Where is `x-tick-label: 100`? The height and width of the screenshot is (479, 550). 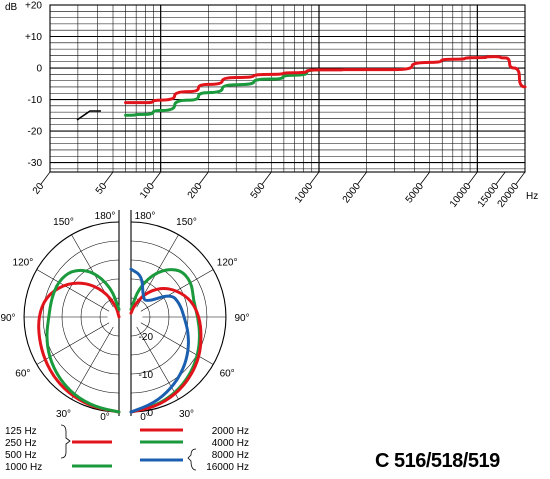
x-tick-label: 100 is located at coordinates (147, 191).